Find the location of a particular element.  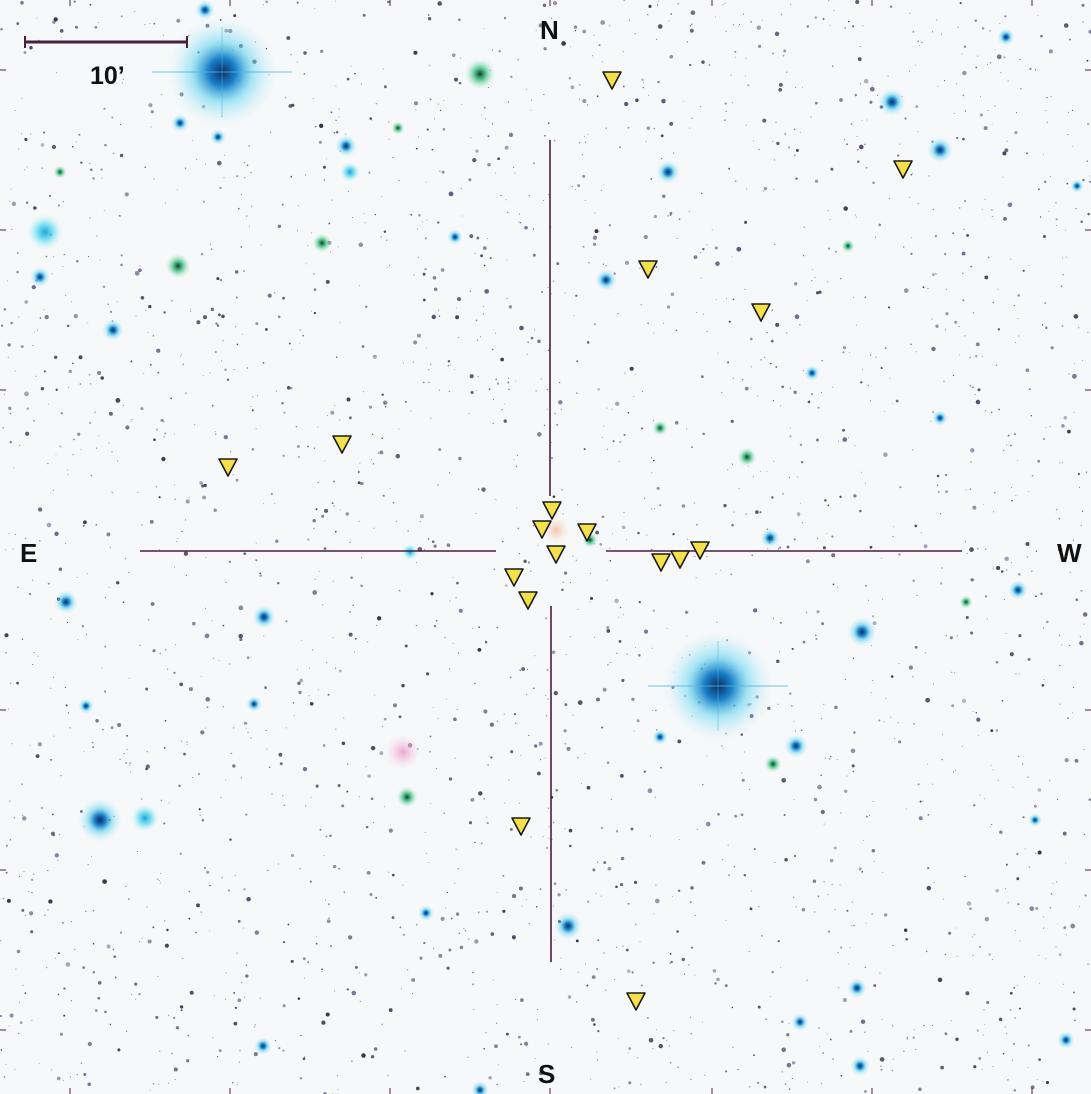

compass-east-label: E is located at coordinates (29, 553).